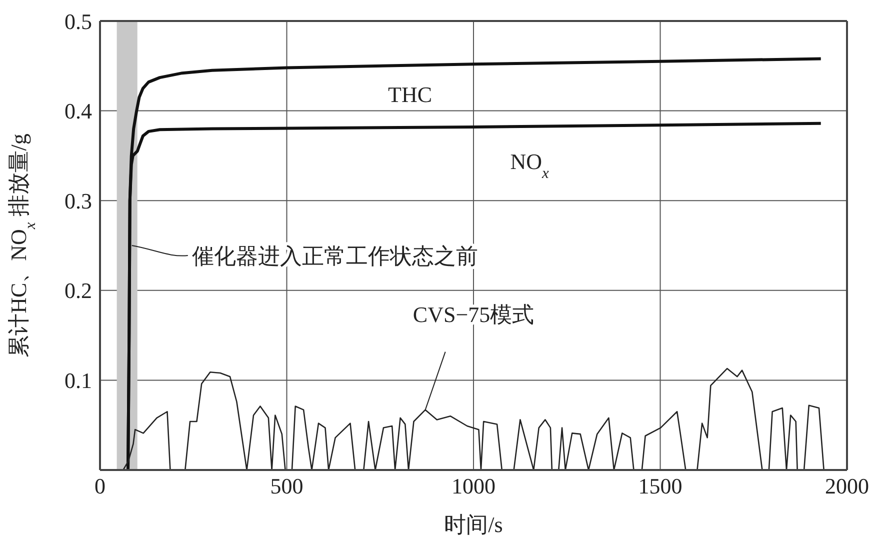  I want to click on x-tick-label: 0, so click(100, 486).